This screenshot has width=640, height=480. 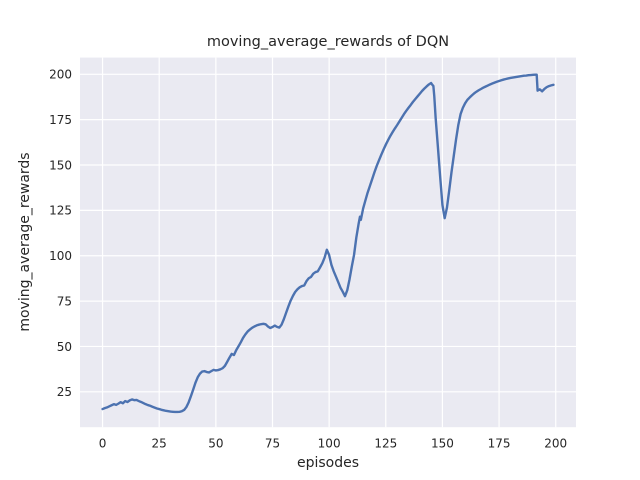 What do you see at coordinates (499, 444) in the screenshot?
I see `x-tick-label: 175` at bounding box center [499, 444].